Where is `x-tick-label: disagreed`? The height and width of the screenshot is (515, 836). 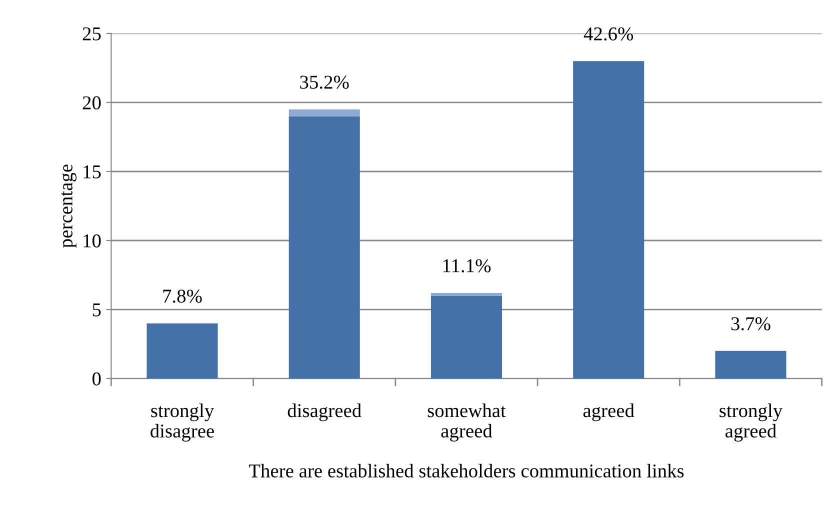
x-tick-label: disagreed is located at coordinates (325, 413).